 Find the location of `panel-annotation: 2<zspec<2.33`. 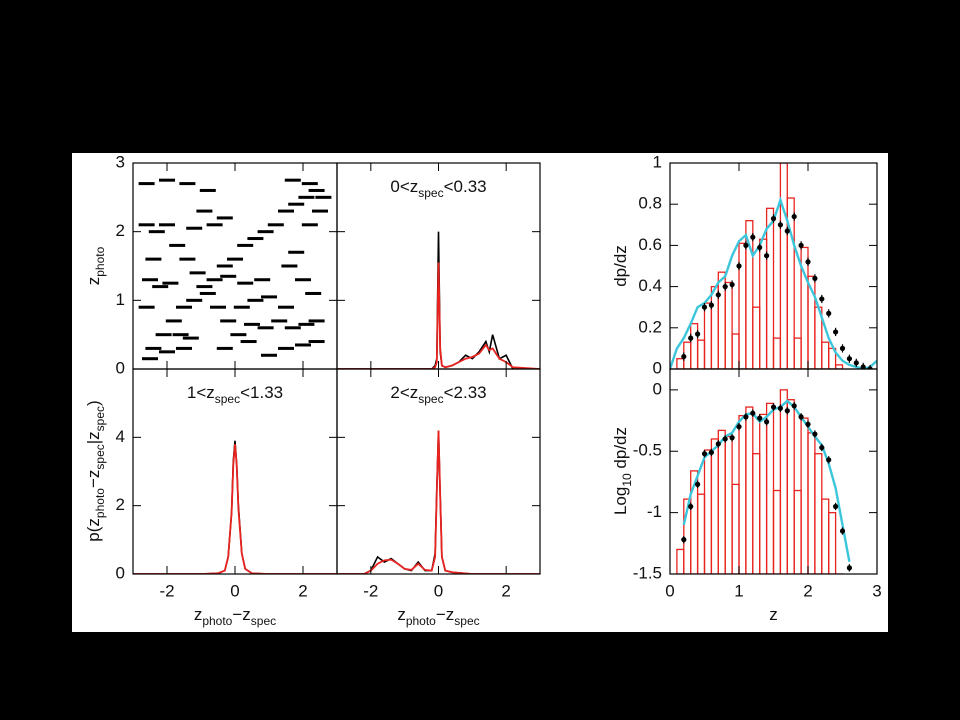

panel-annotation: 2<zspec<2.33 is located at coordinates (438, 394).